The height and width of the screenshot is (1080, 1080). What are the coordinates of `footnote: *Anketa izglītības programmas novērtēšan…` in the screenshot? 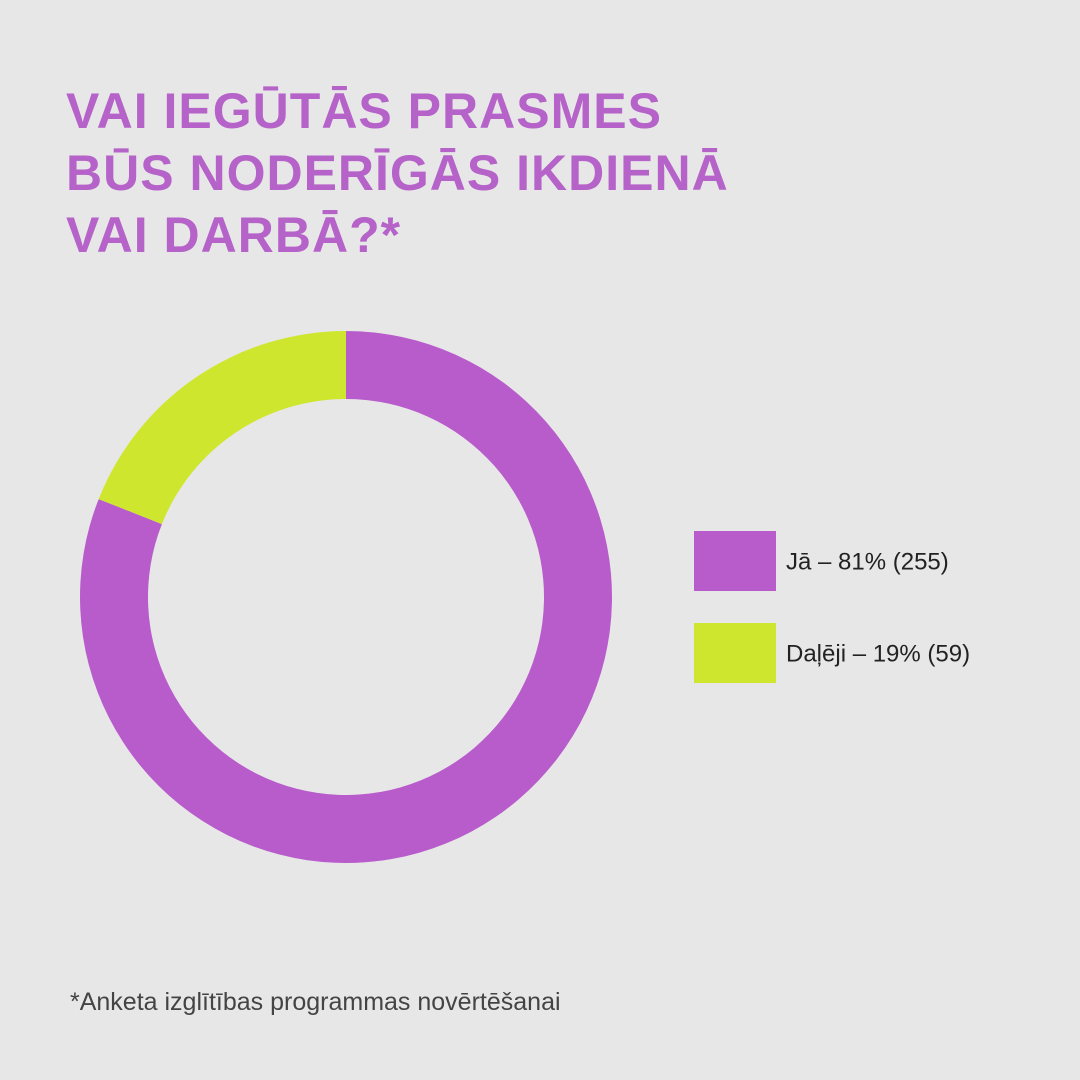 It's located at (315, 1002).